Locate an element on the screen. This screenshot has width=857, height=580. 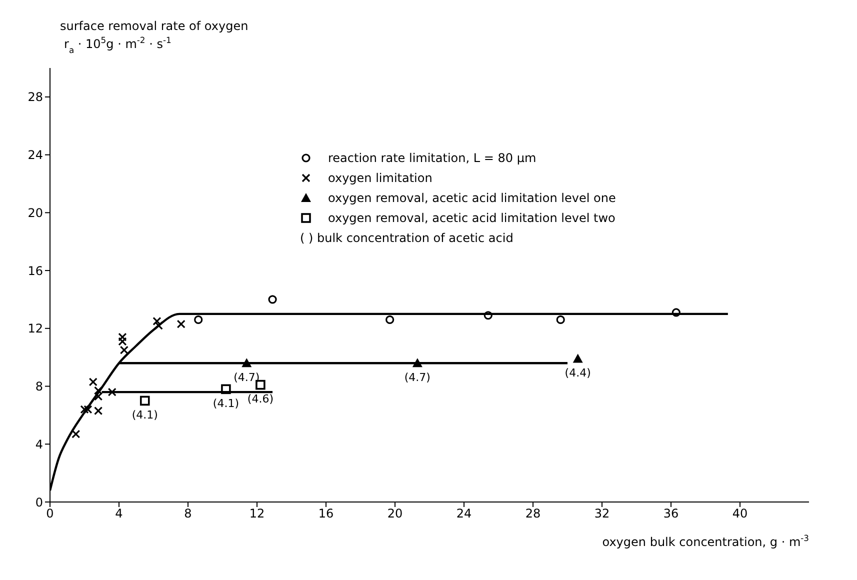
legend-label: oxygen limitation is located at coordinates (380, 178).